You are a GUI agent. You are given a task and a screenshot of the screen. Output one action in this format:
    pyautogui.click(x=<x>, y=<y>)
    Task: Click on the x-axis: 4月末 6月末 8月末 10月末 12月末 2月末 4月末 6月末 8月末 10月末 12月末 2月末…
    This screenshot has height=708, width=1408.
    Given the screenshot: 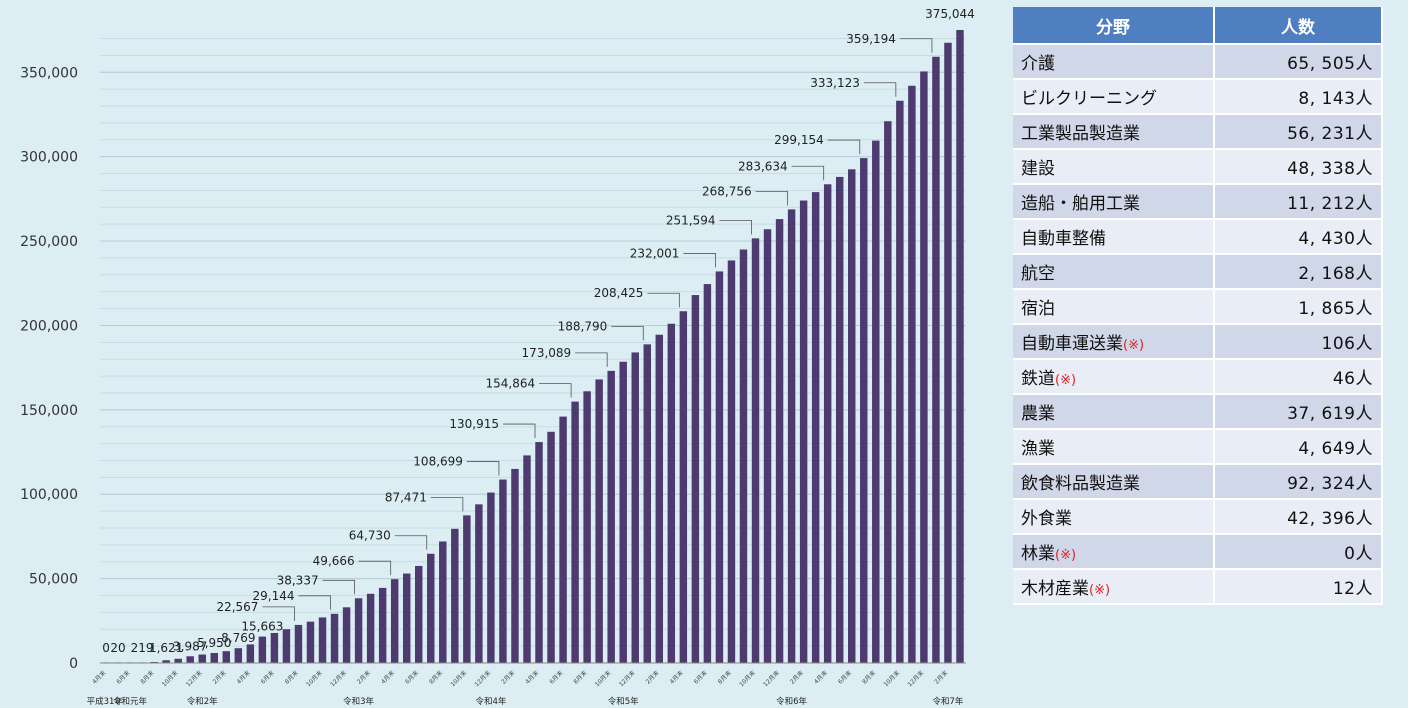 What is the action you would take?
    pyautogui.click(x=526, y=684)
    